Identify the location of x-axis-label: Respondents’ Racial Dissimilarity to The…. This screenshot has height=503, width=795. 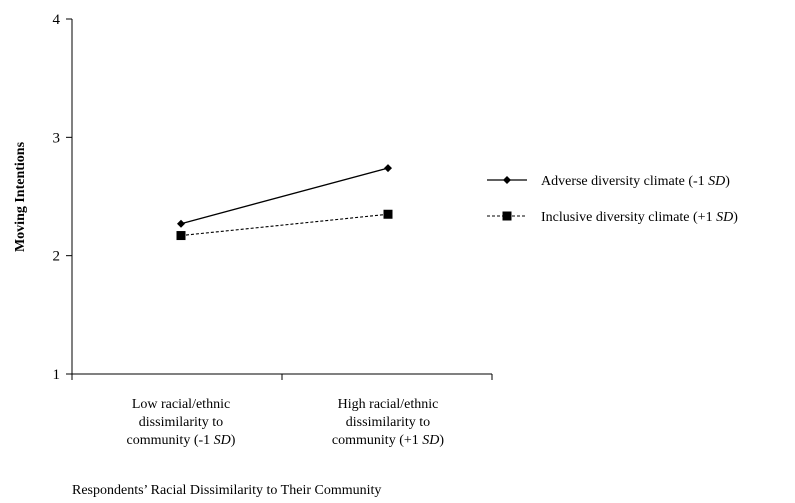
(226, 490).